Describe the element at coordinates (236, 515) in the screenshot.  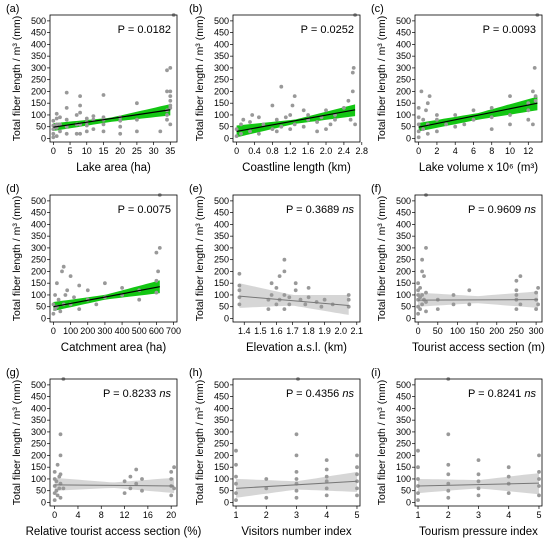
I see `x-tick-label: 1` at that location.